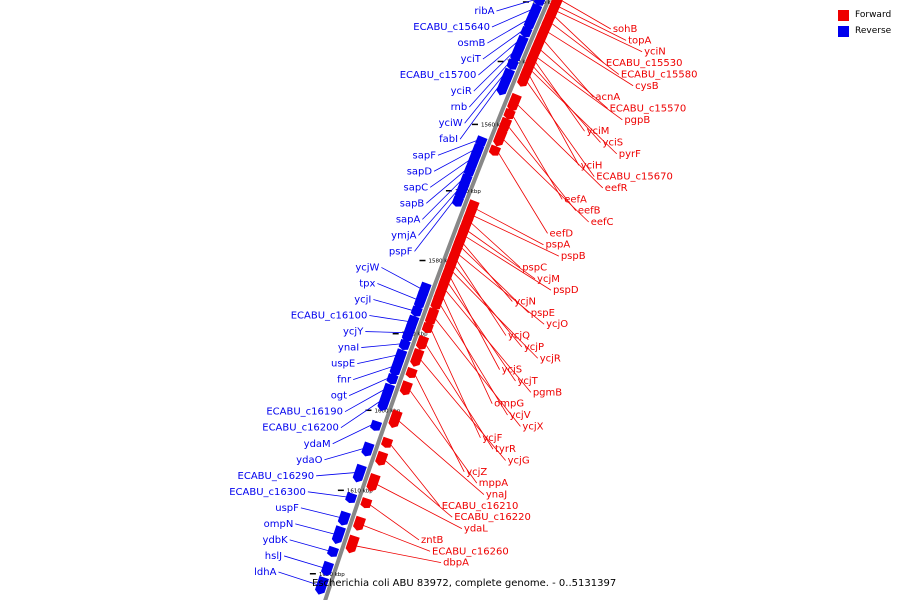  I want to click on forward-gene-label: ECABU_c16210, so click(480, 506).